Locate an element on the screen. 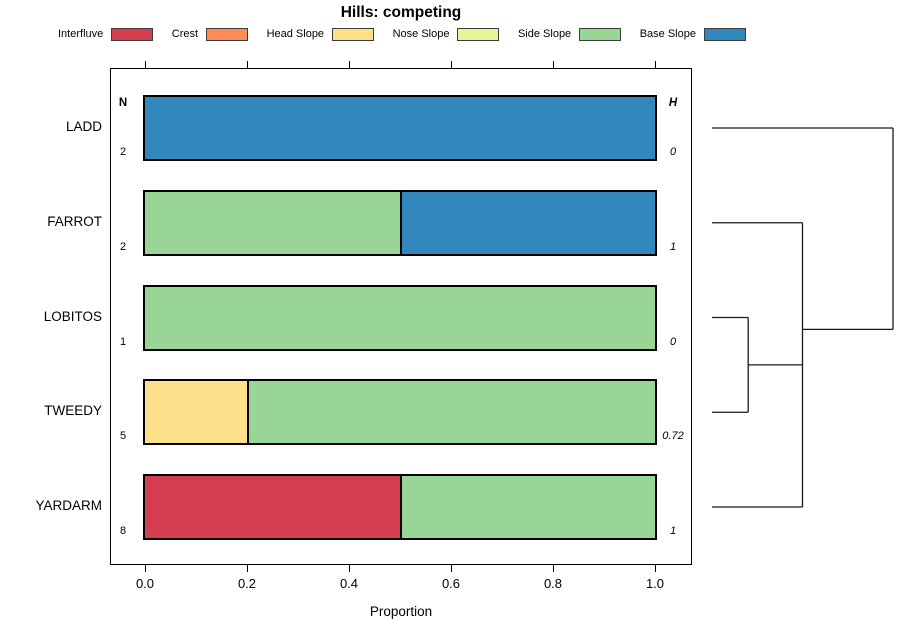 This screenshot has width=900, height=640. legend-swatch-side-slope is located at coordinates (600, 34).